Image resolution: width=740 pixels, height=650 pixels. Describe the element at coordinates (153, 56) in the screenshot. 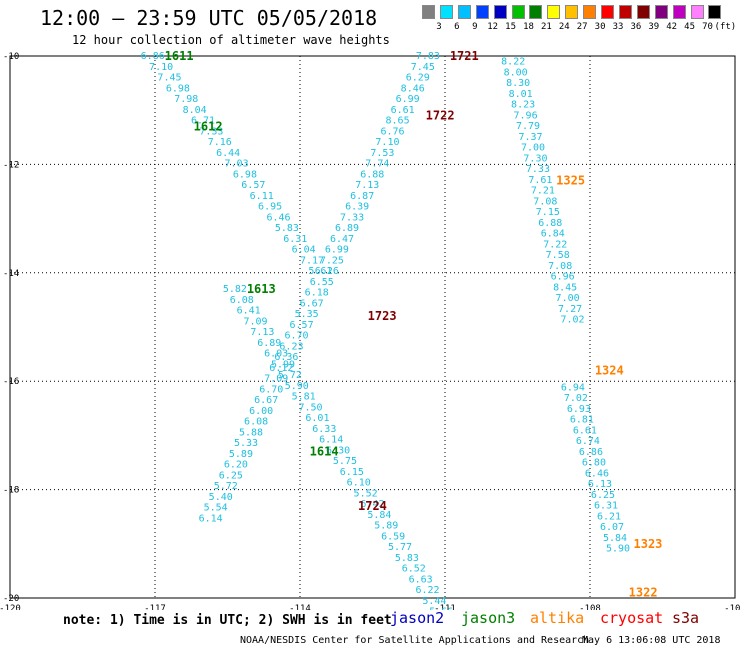

I see `wave-height-value: 6.86` at that location.